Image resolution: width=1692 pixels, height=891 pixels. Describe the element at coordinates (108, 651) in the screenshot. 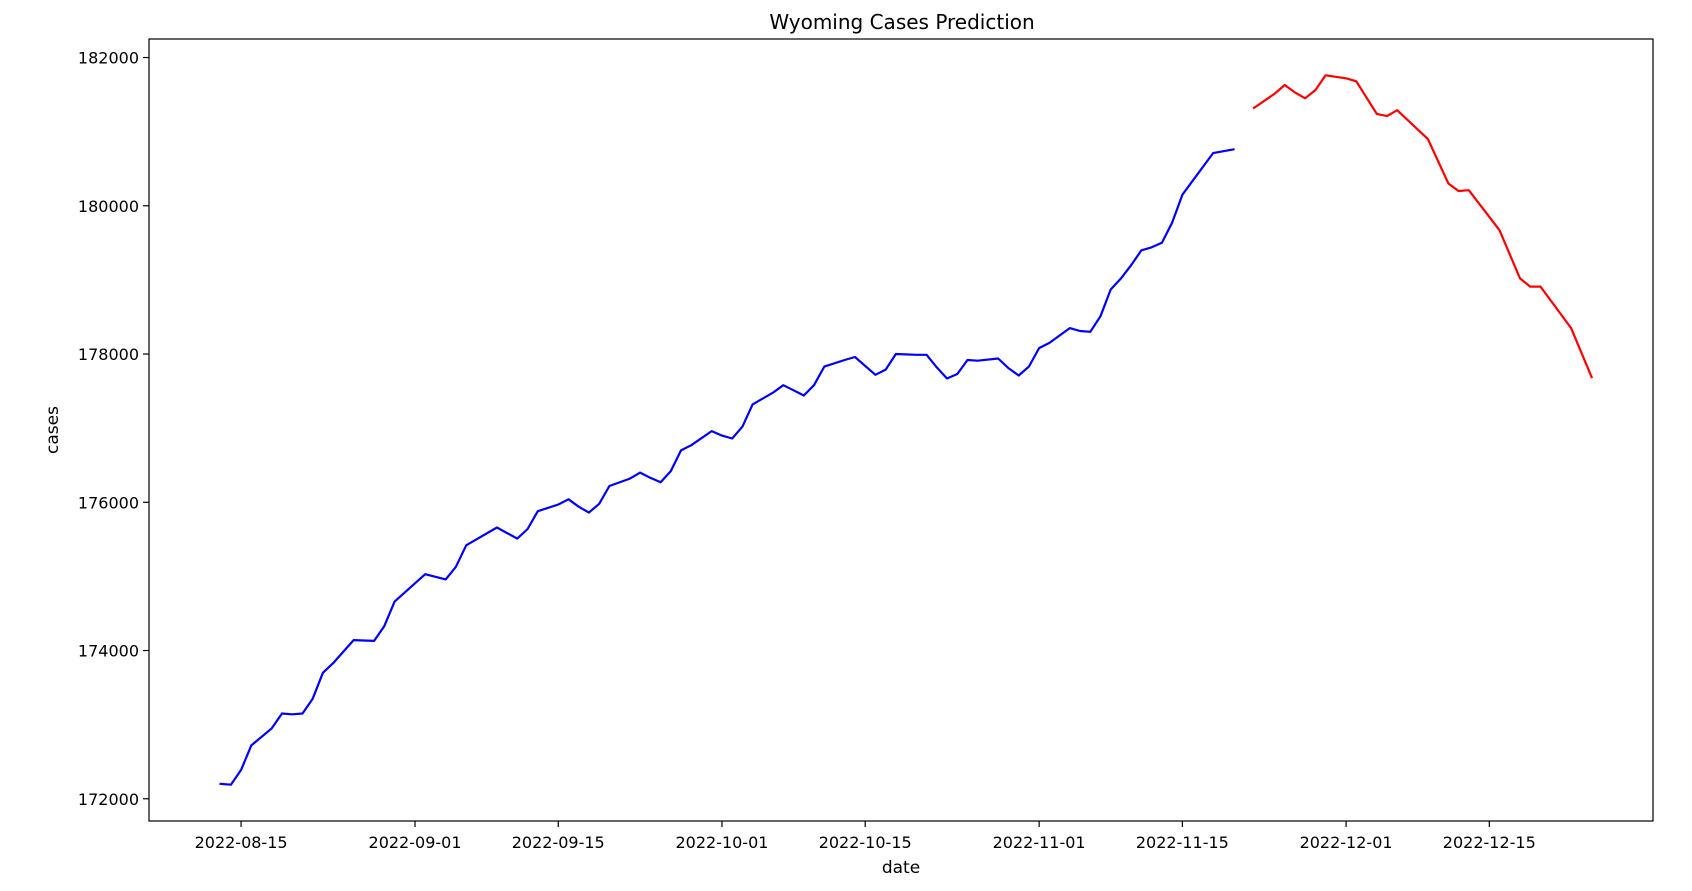

I see `y-tick-label: 174000` at that location.